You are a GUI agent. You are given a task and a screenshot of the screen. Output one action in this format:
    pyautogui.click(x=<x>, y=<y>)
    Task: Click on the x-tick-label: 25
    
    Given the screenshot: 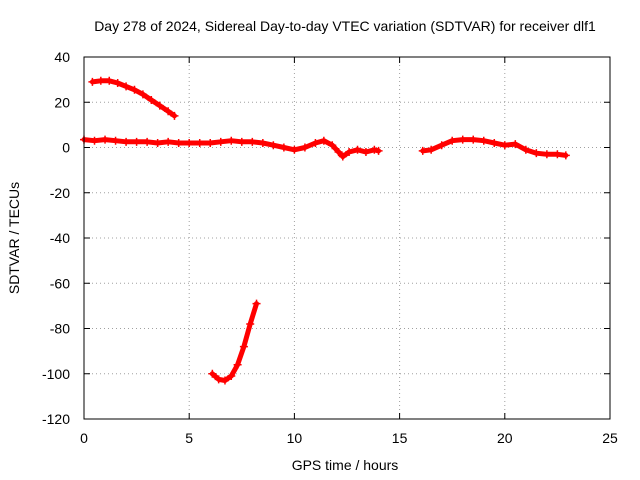 What is the action you would take?
    pyautogui.click(x=610, y=438)
    